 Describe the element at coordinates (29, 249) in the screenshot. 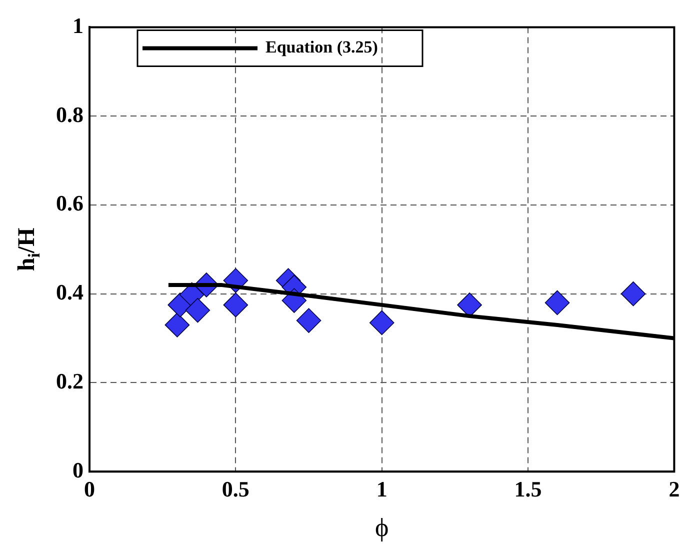

I see `y-axis-title: hi/H` at that location.